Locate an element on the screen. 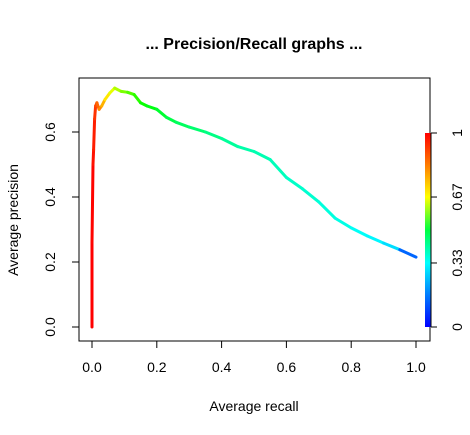 This screenshot has width=470, height=435. x-tick-label: 0.0 is located at coordinates (92, 367).